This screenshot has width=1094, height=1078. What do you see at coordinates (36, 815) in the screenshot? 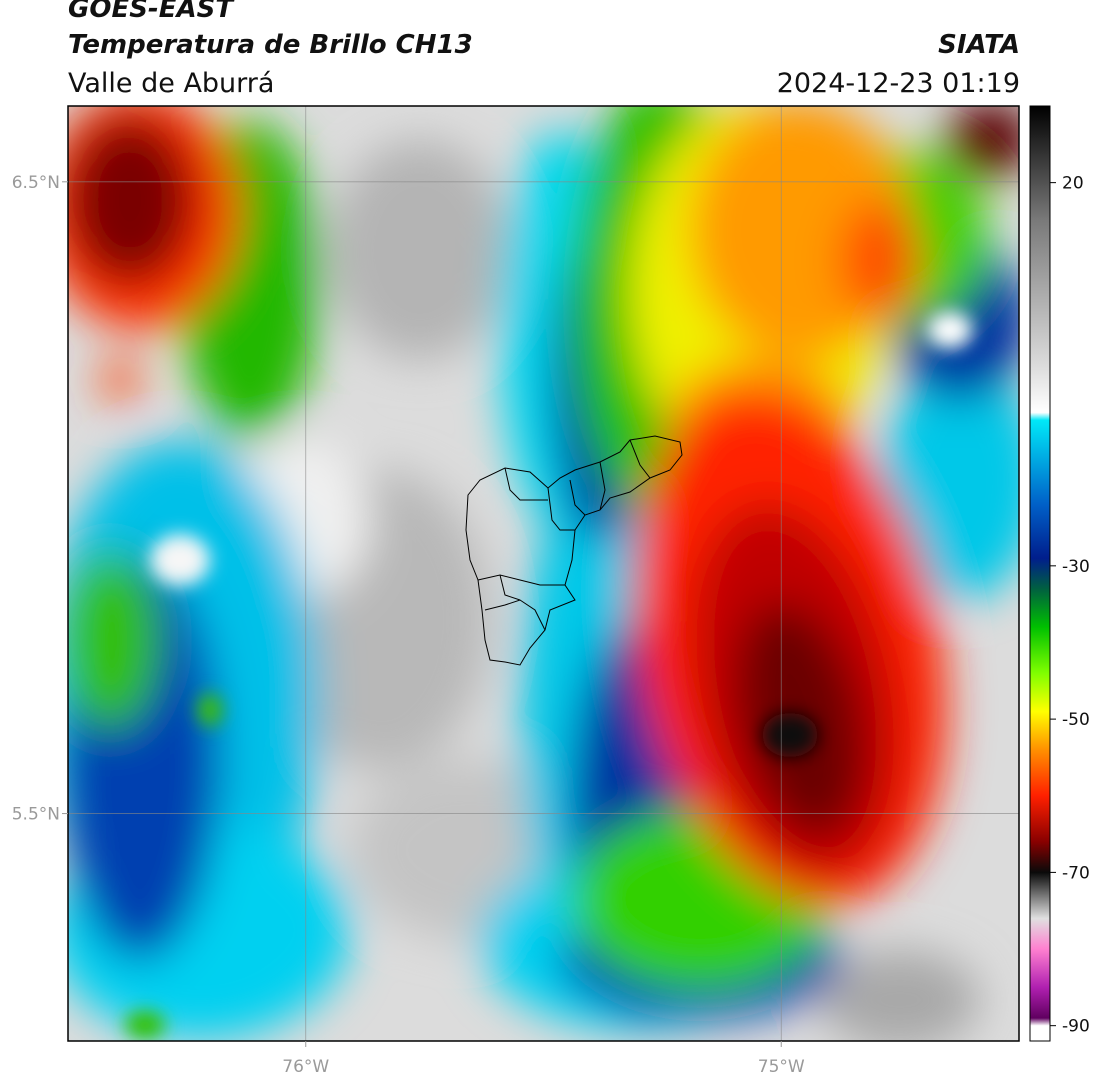
I see `lat-tick-label: 5.5°N` at bounding box center [36, 815].